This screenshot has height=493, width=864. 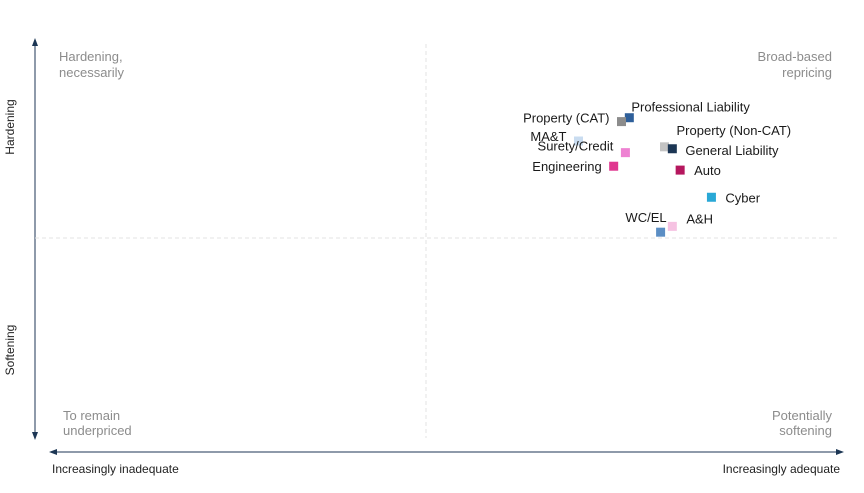 What do you see at coordinates (707, 170) in the screenshot?
I see `point-label: Auto` at bounding box center [707, 170].